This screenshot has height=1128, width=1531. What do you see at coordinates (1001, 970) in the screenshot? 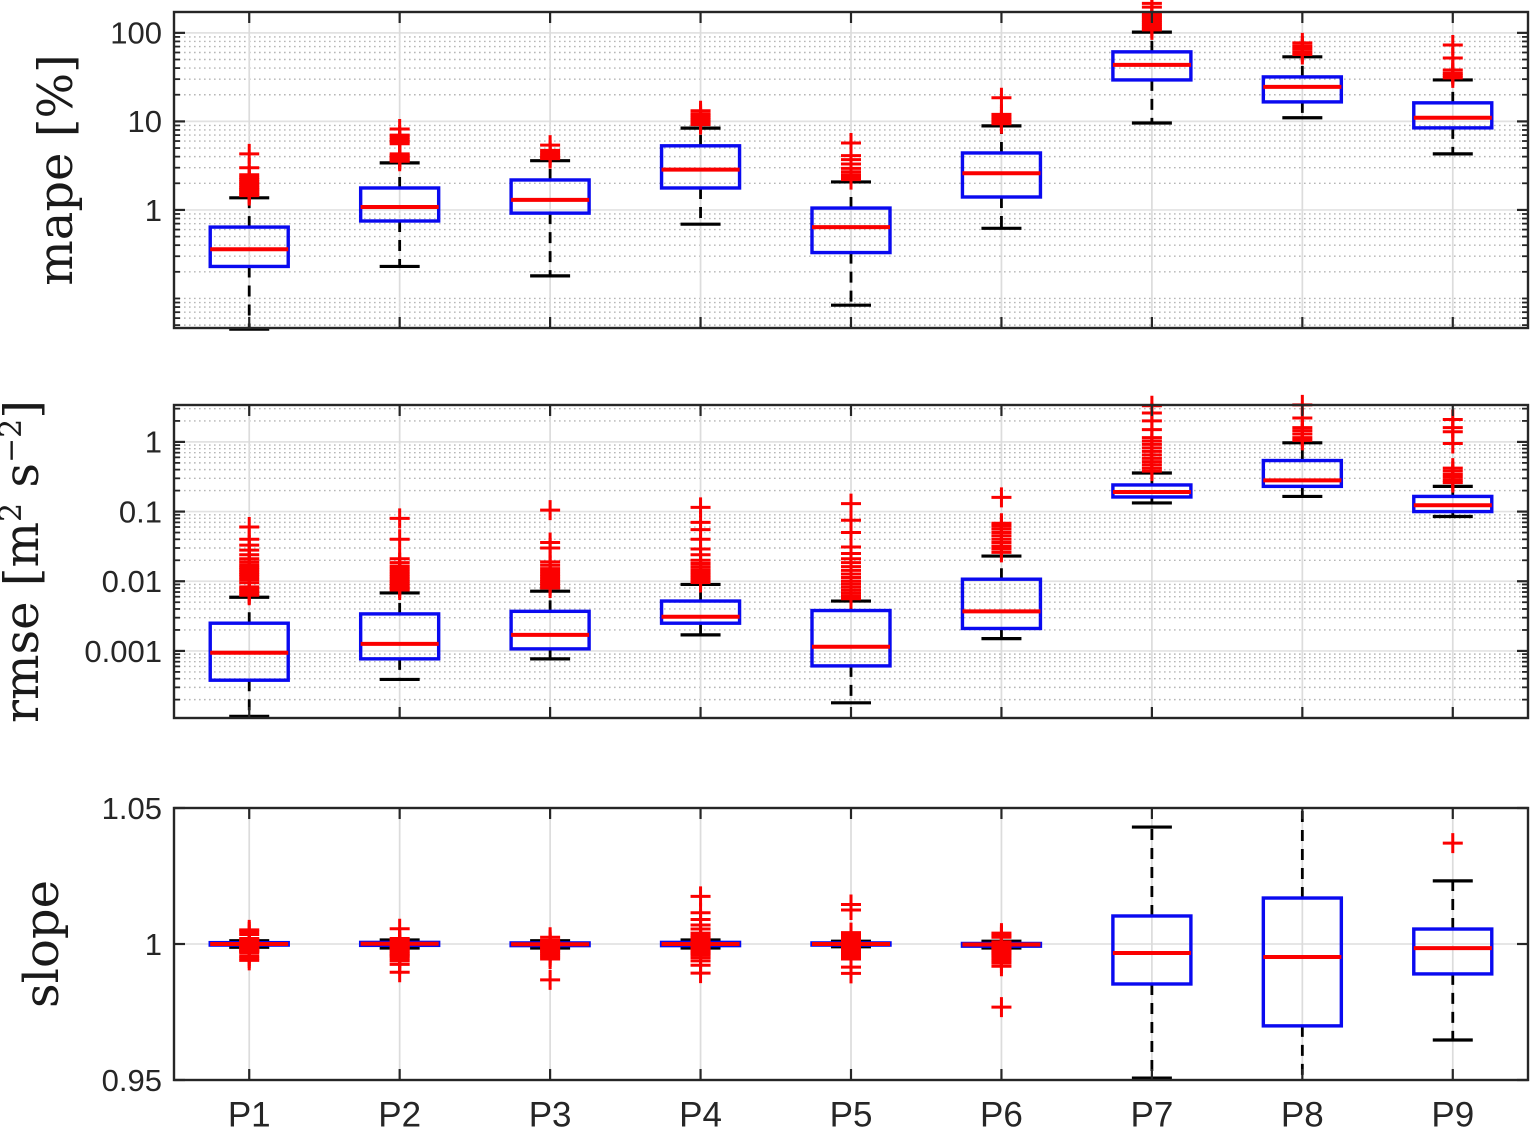
I see `box-P6-slope` at bounding box center [1001, 970].